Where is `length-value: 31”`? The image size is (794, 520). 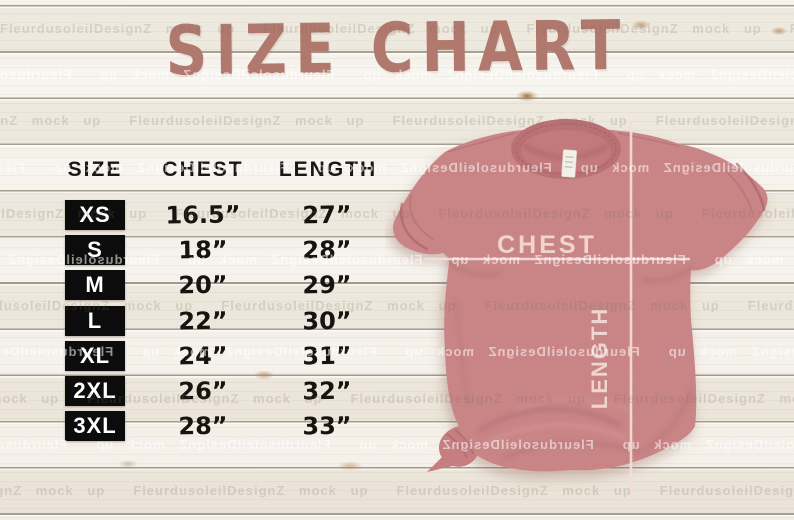 length-value: 31” is located at coordinates (327, 356).